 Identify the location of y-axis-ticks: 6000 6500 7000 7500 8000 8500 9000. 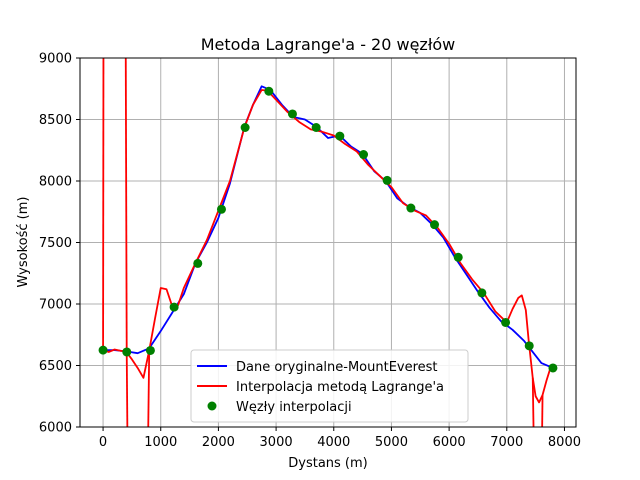
(59, 244).